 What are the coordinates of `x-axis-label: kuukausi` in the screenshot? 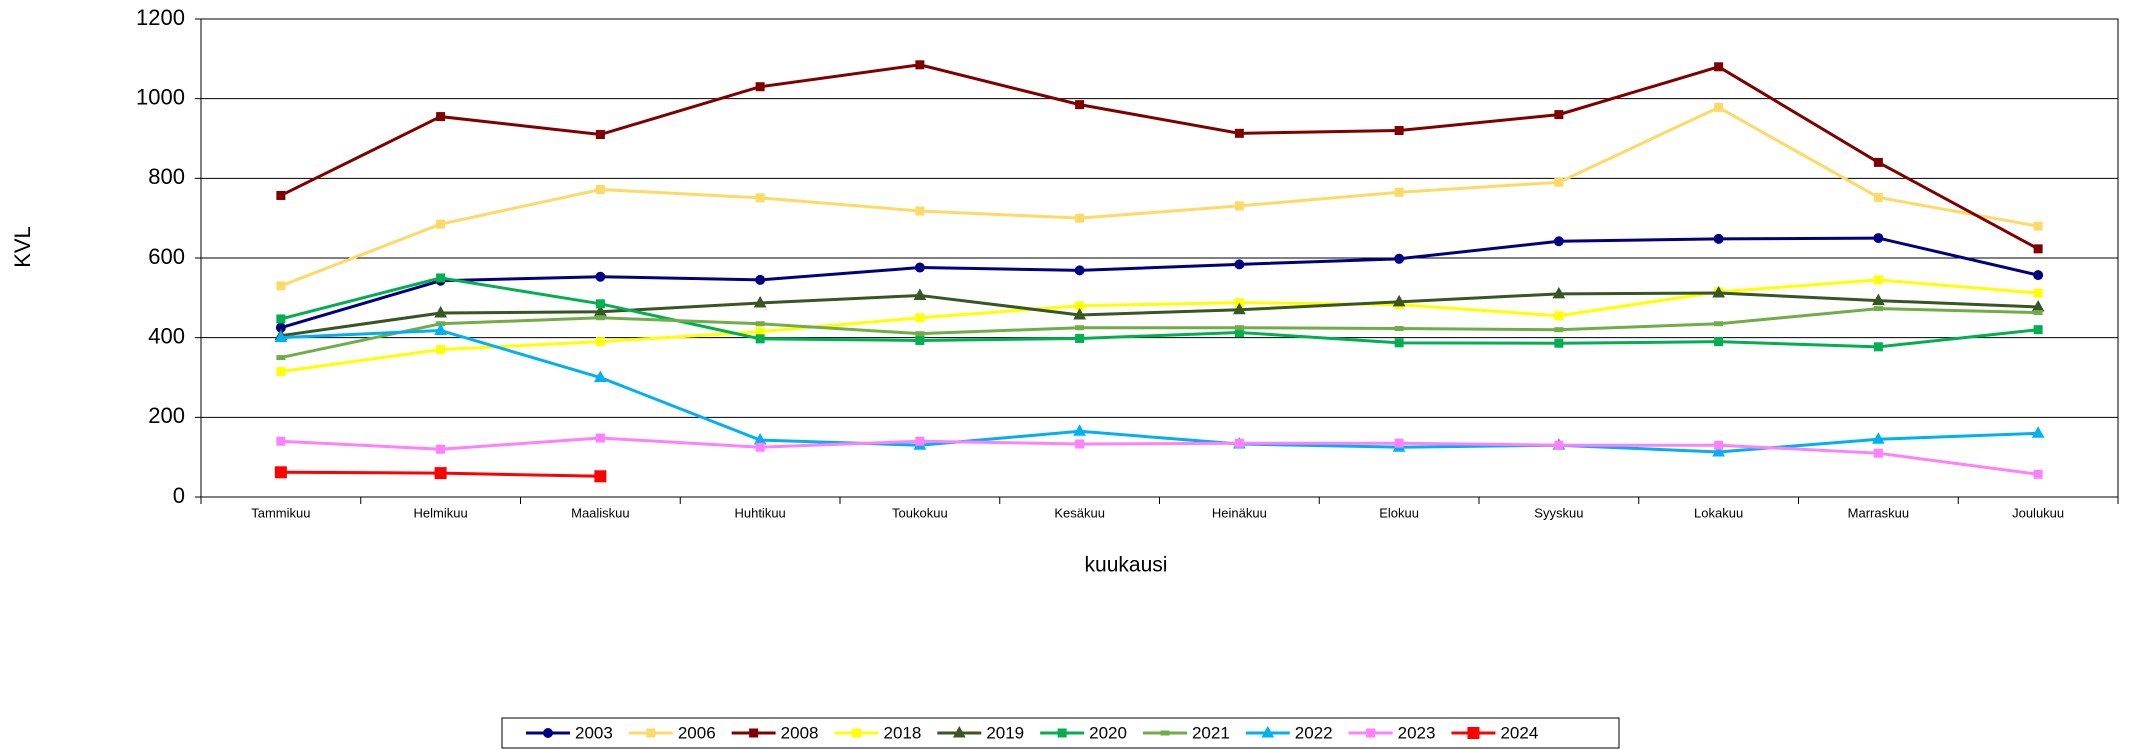 It's located at (1126, 565).